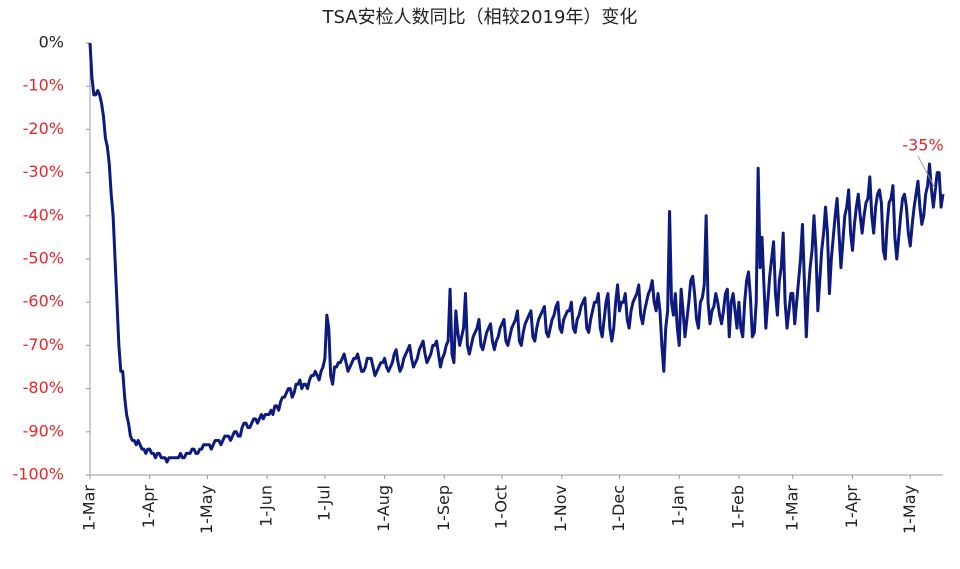 The image size is (960, 569). Describe the element at coordinates (618, 508) in the screenshot. I see `x-tick-label: 1-Dec` at that location.